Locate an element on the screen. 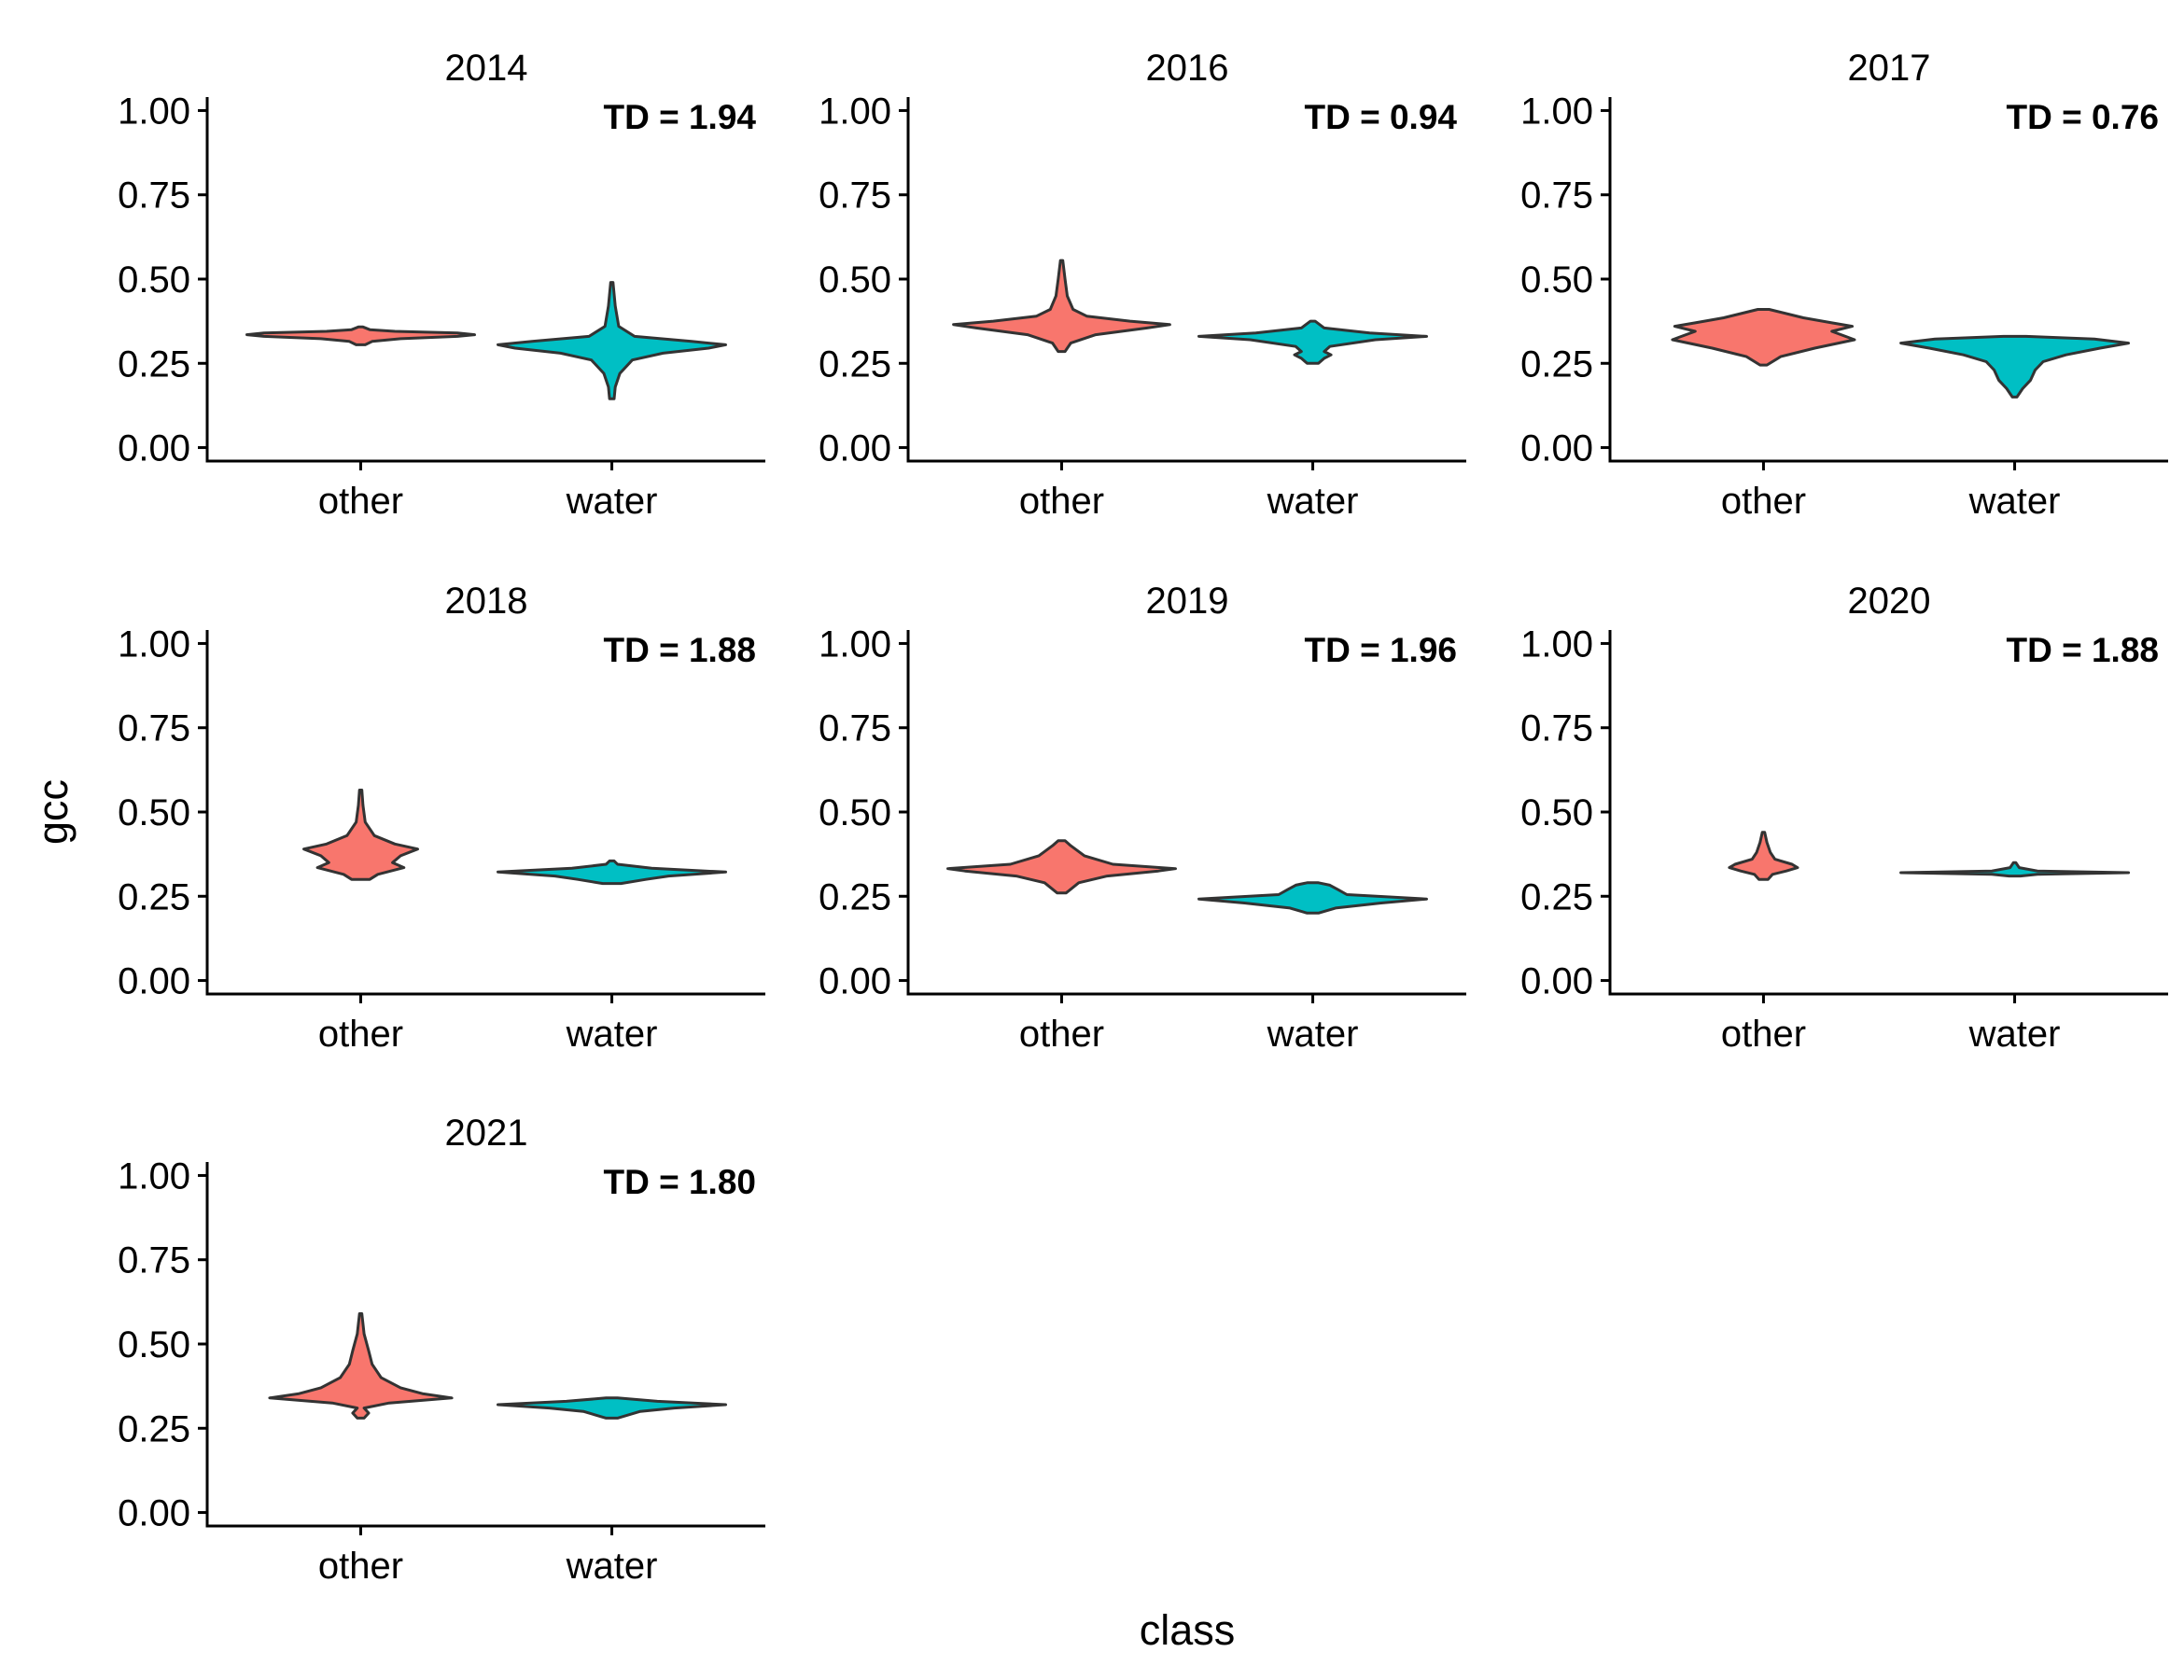  td-annotation: TD = 0.76 is located at coordinates (2082, 117).